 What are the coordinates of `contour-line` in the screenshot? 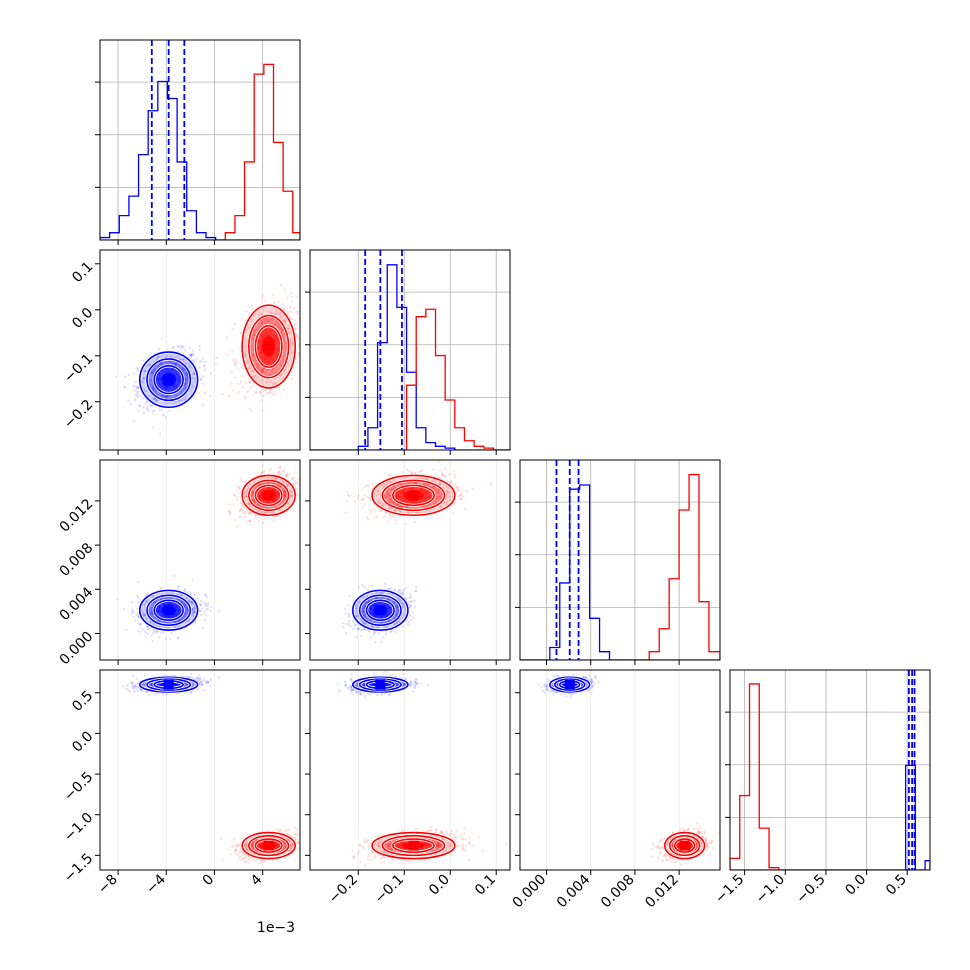 It's located at (268, 495).